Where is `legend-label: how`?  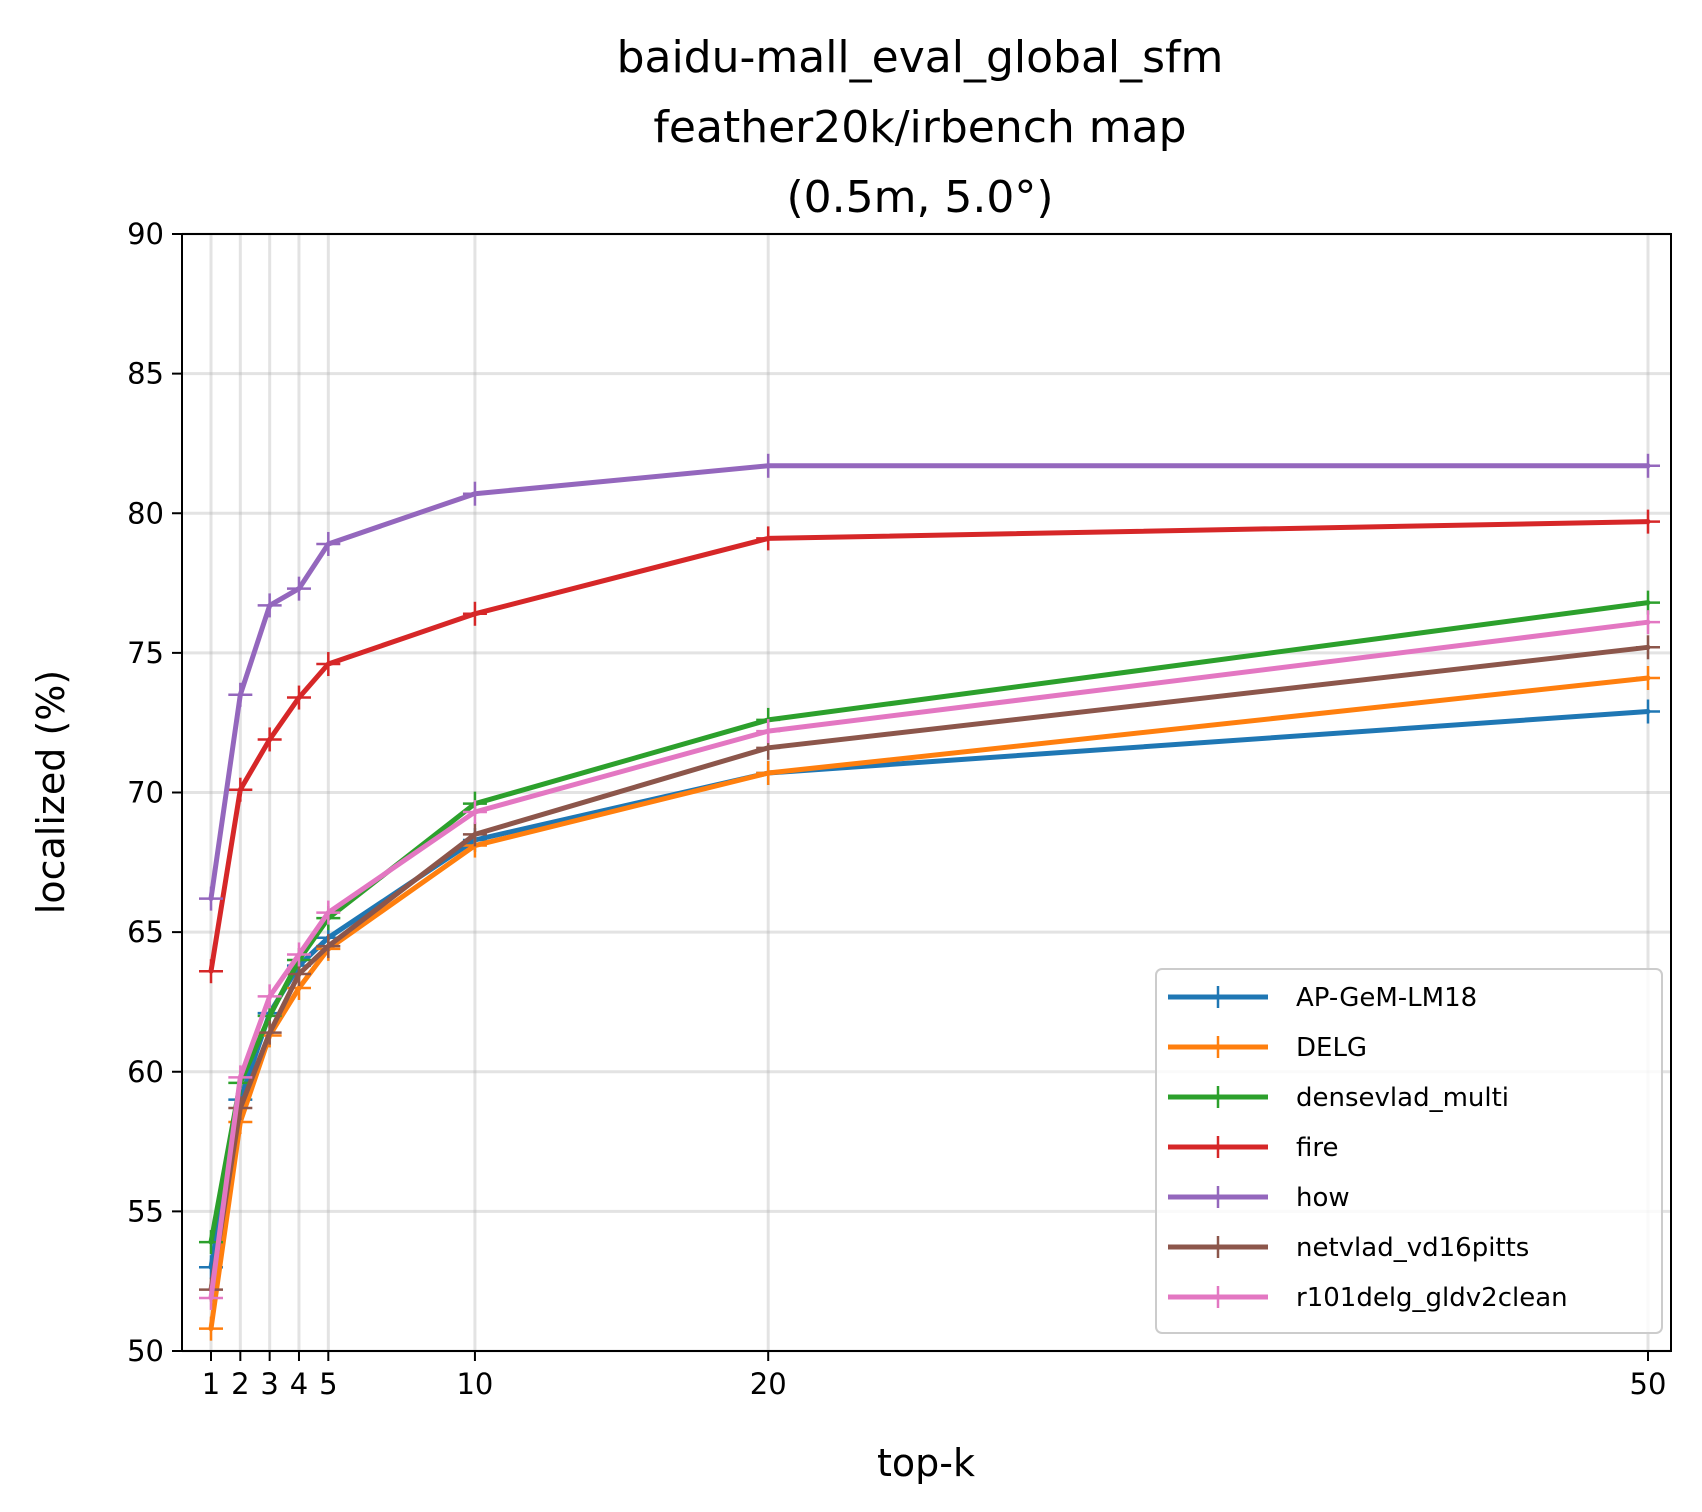
legend-label: how is located at coordinates (1323, 1198).